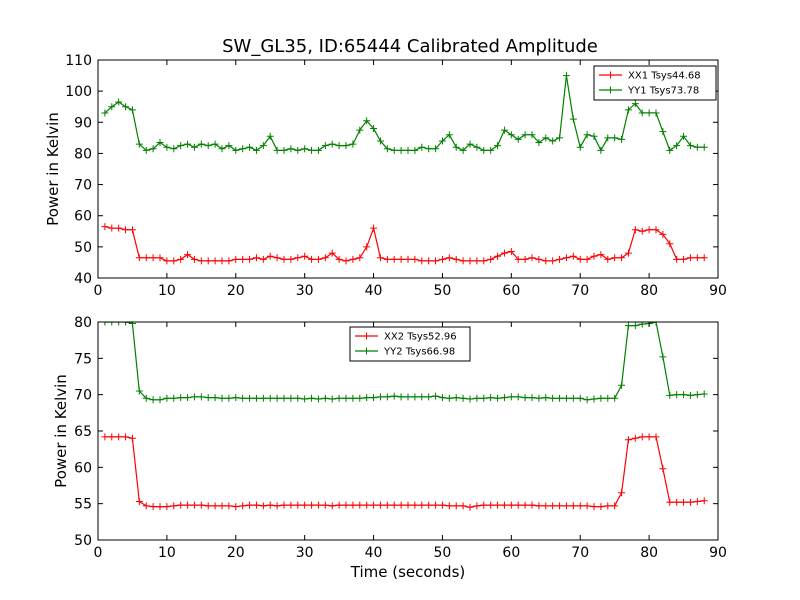 The width and height of the screenshot is (800, 600). What do you see at coordinates (83, 279) in the screenshot?
I see `y-tick-label: 40` at bounding box center [83, 279].